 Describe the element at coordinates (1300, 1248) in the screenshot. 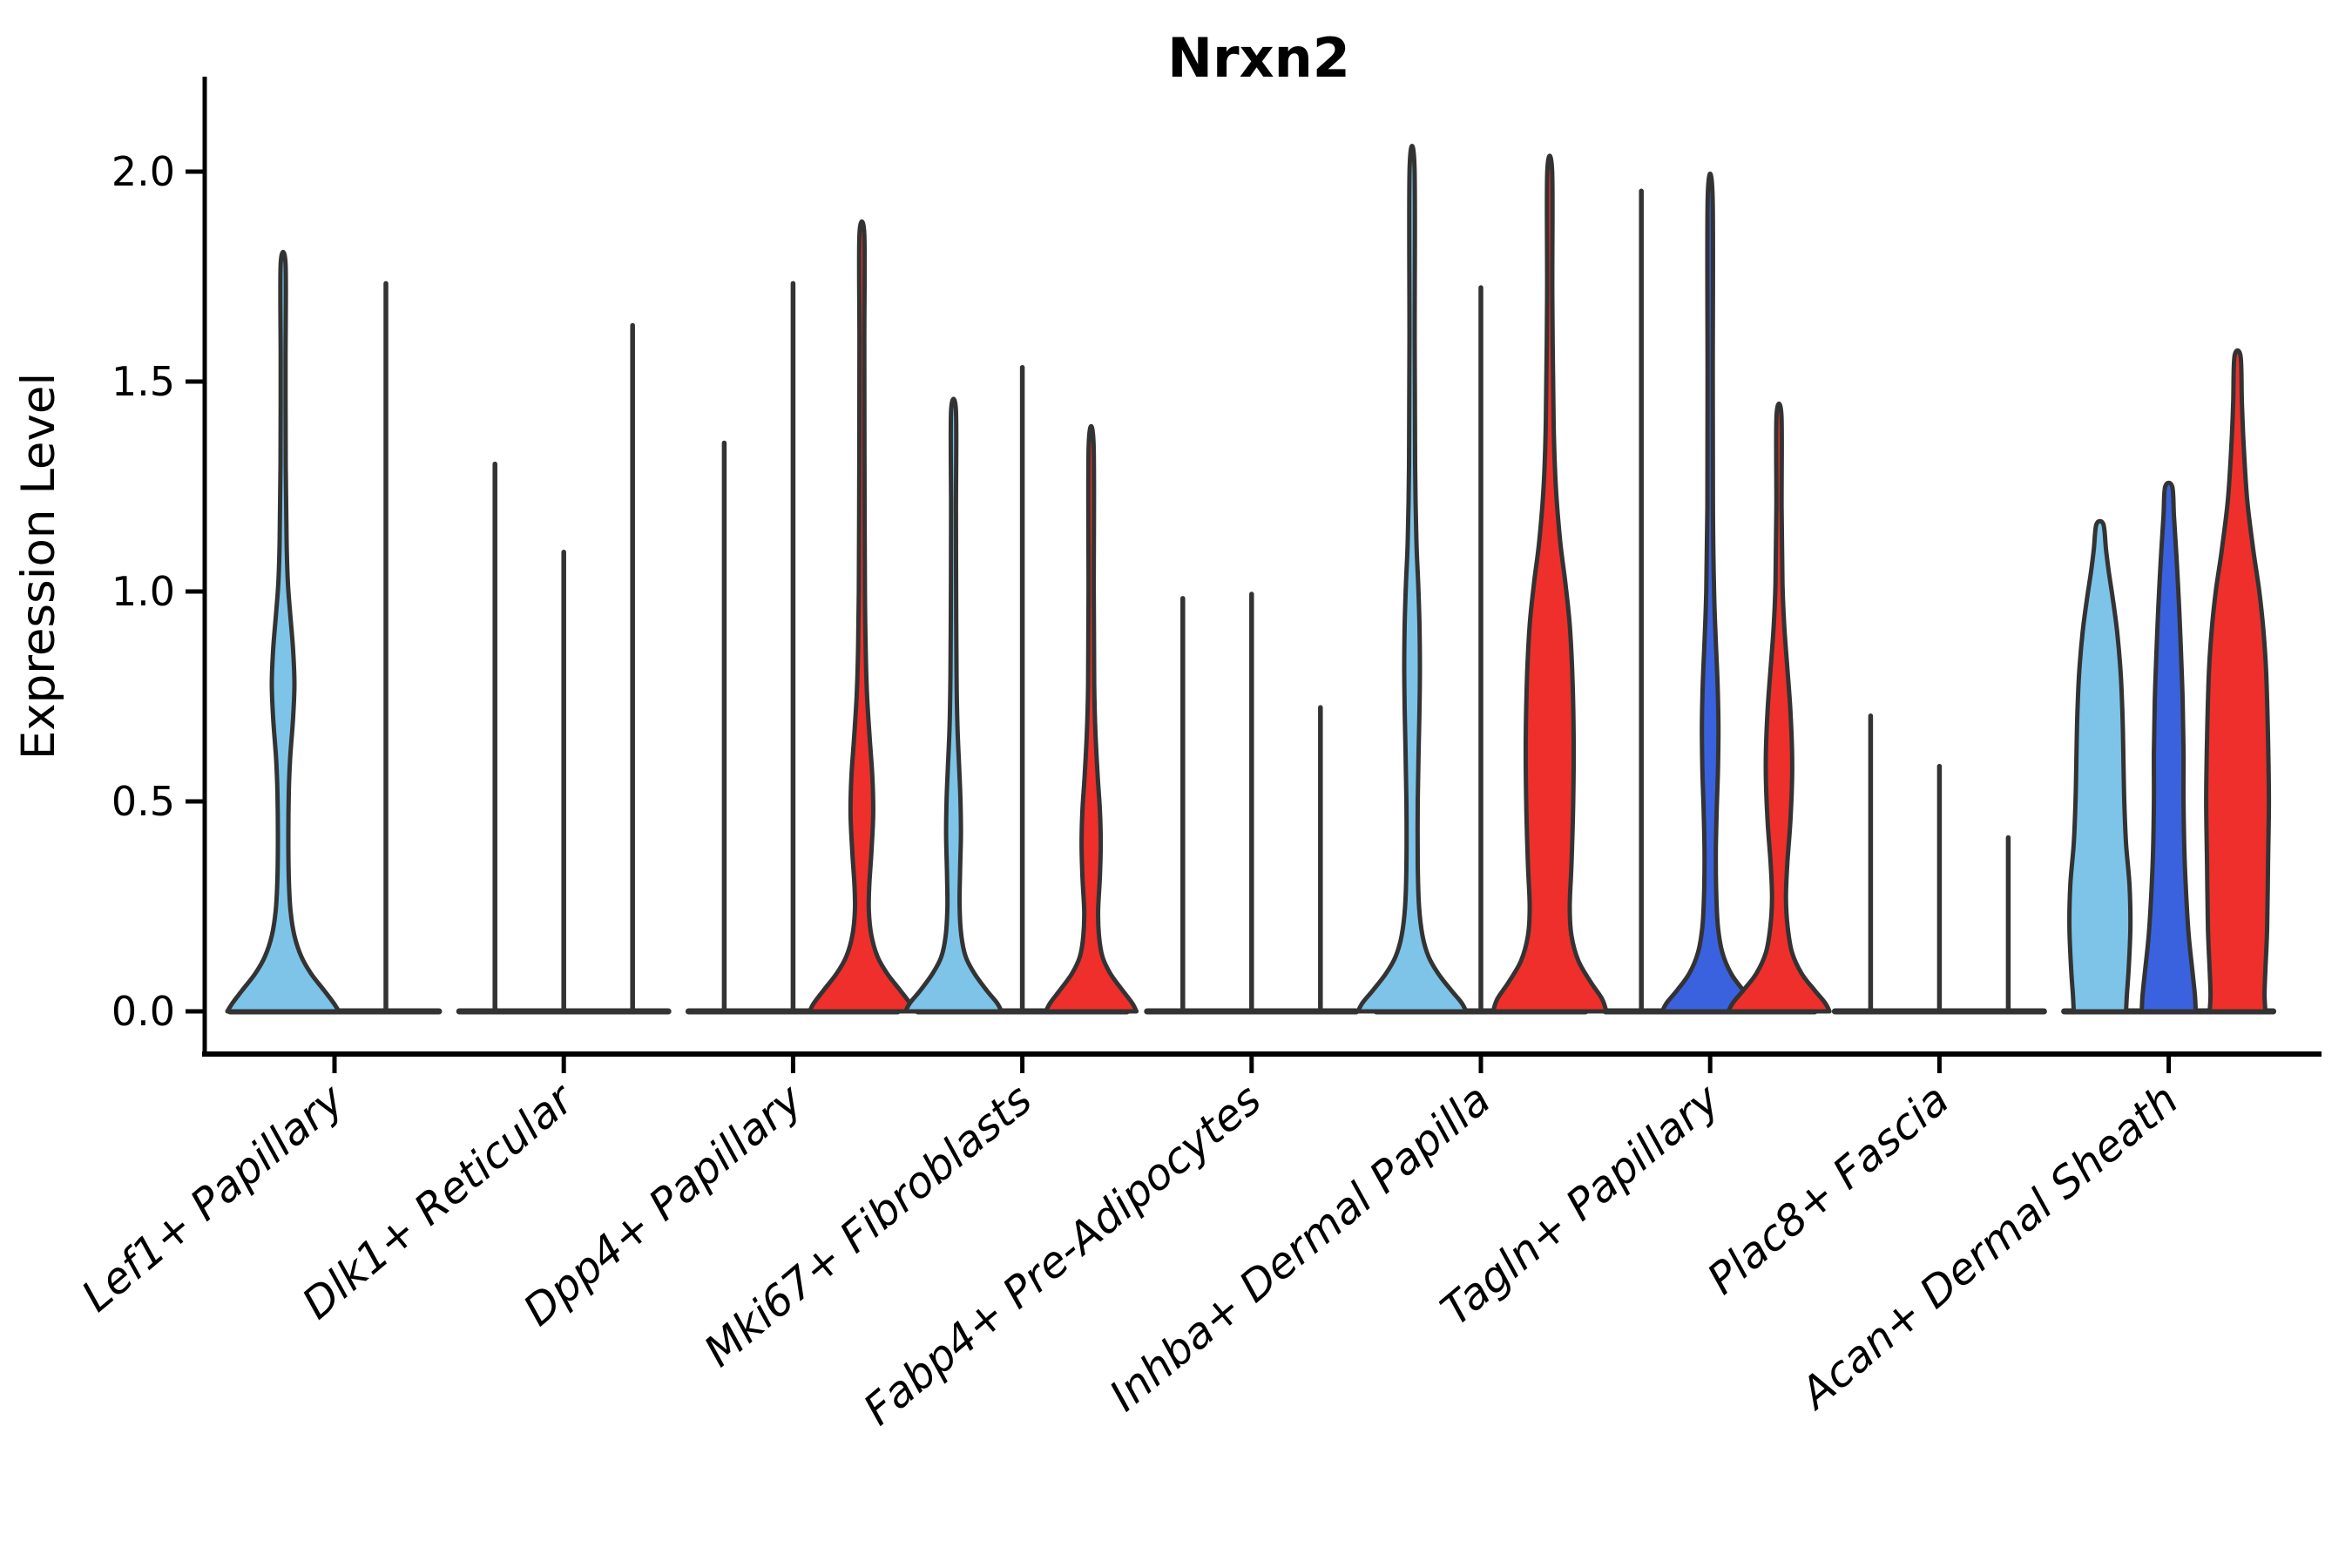

I see `x-tick-label: Inhba+ Dermal Papilla` at that location.